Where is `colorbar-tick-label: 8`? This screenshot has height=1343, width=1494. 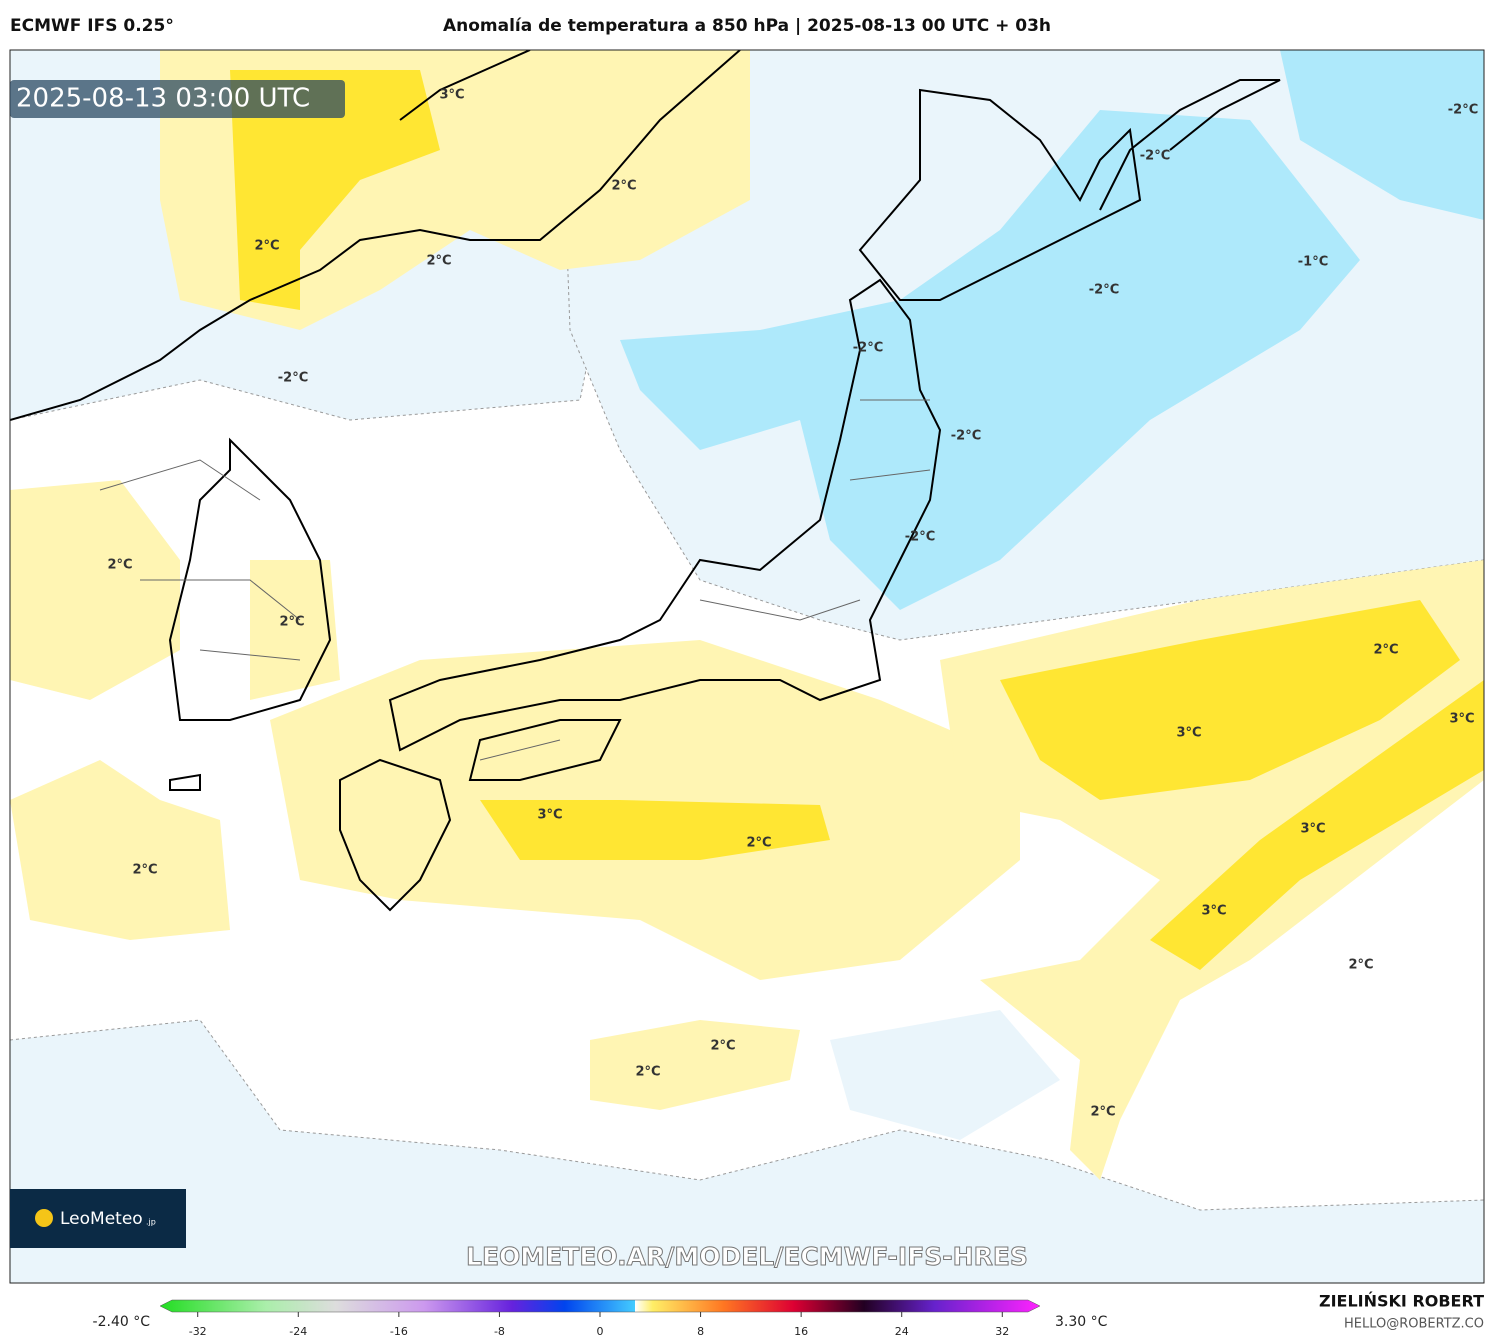 colorbar-tick-label: 8 is located at coordinates (700, 1331).